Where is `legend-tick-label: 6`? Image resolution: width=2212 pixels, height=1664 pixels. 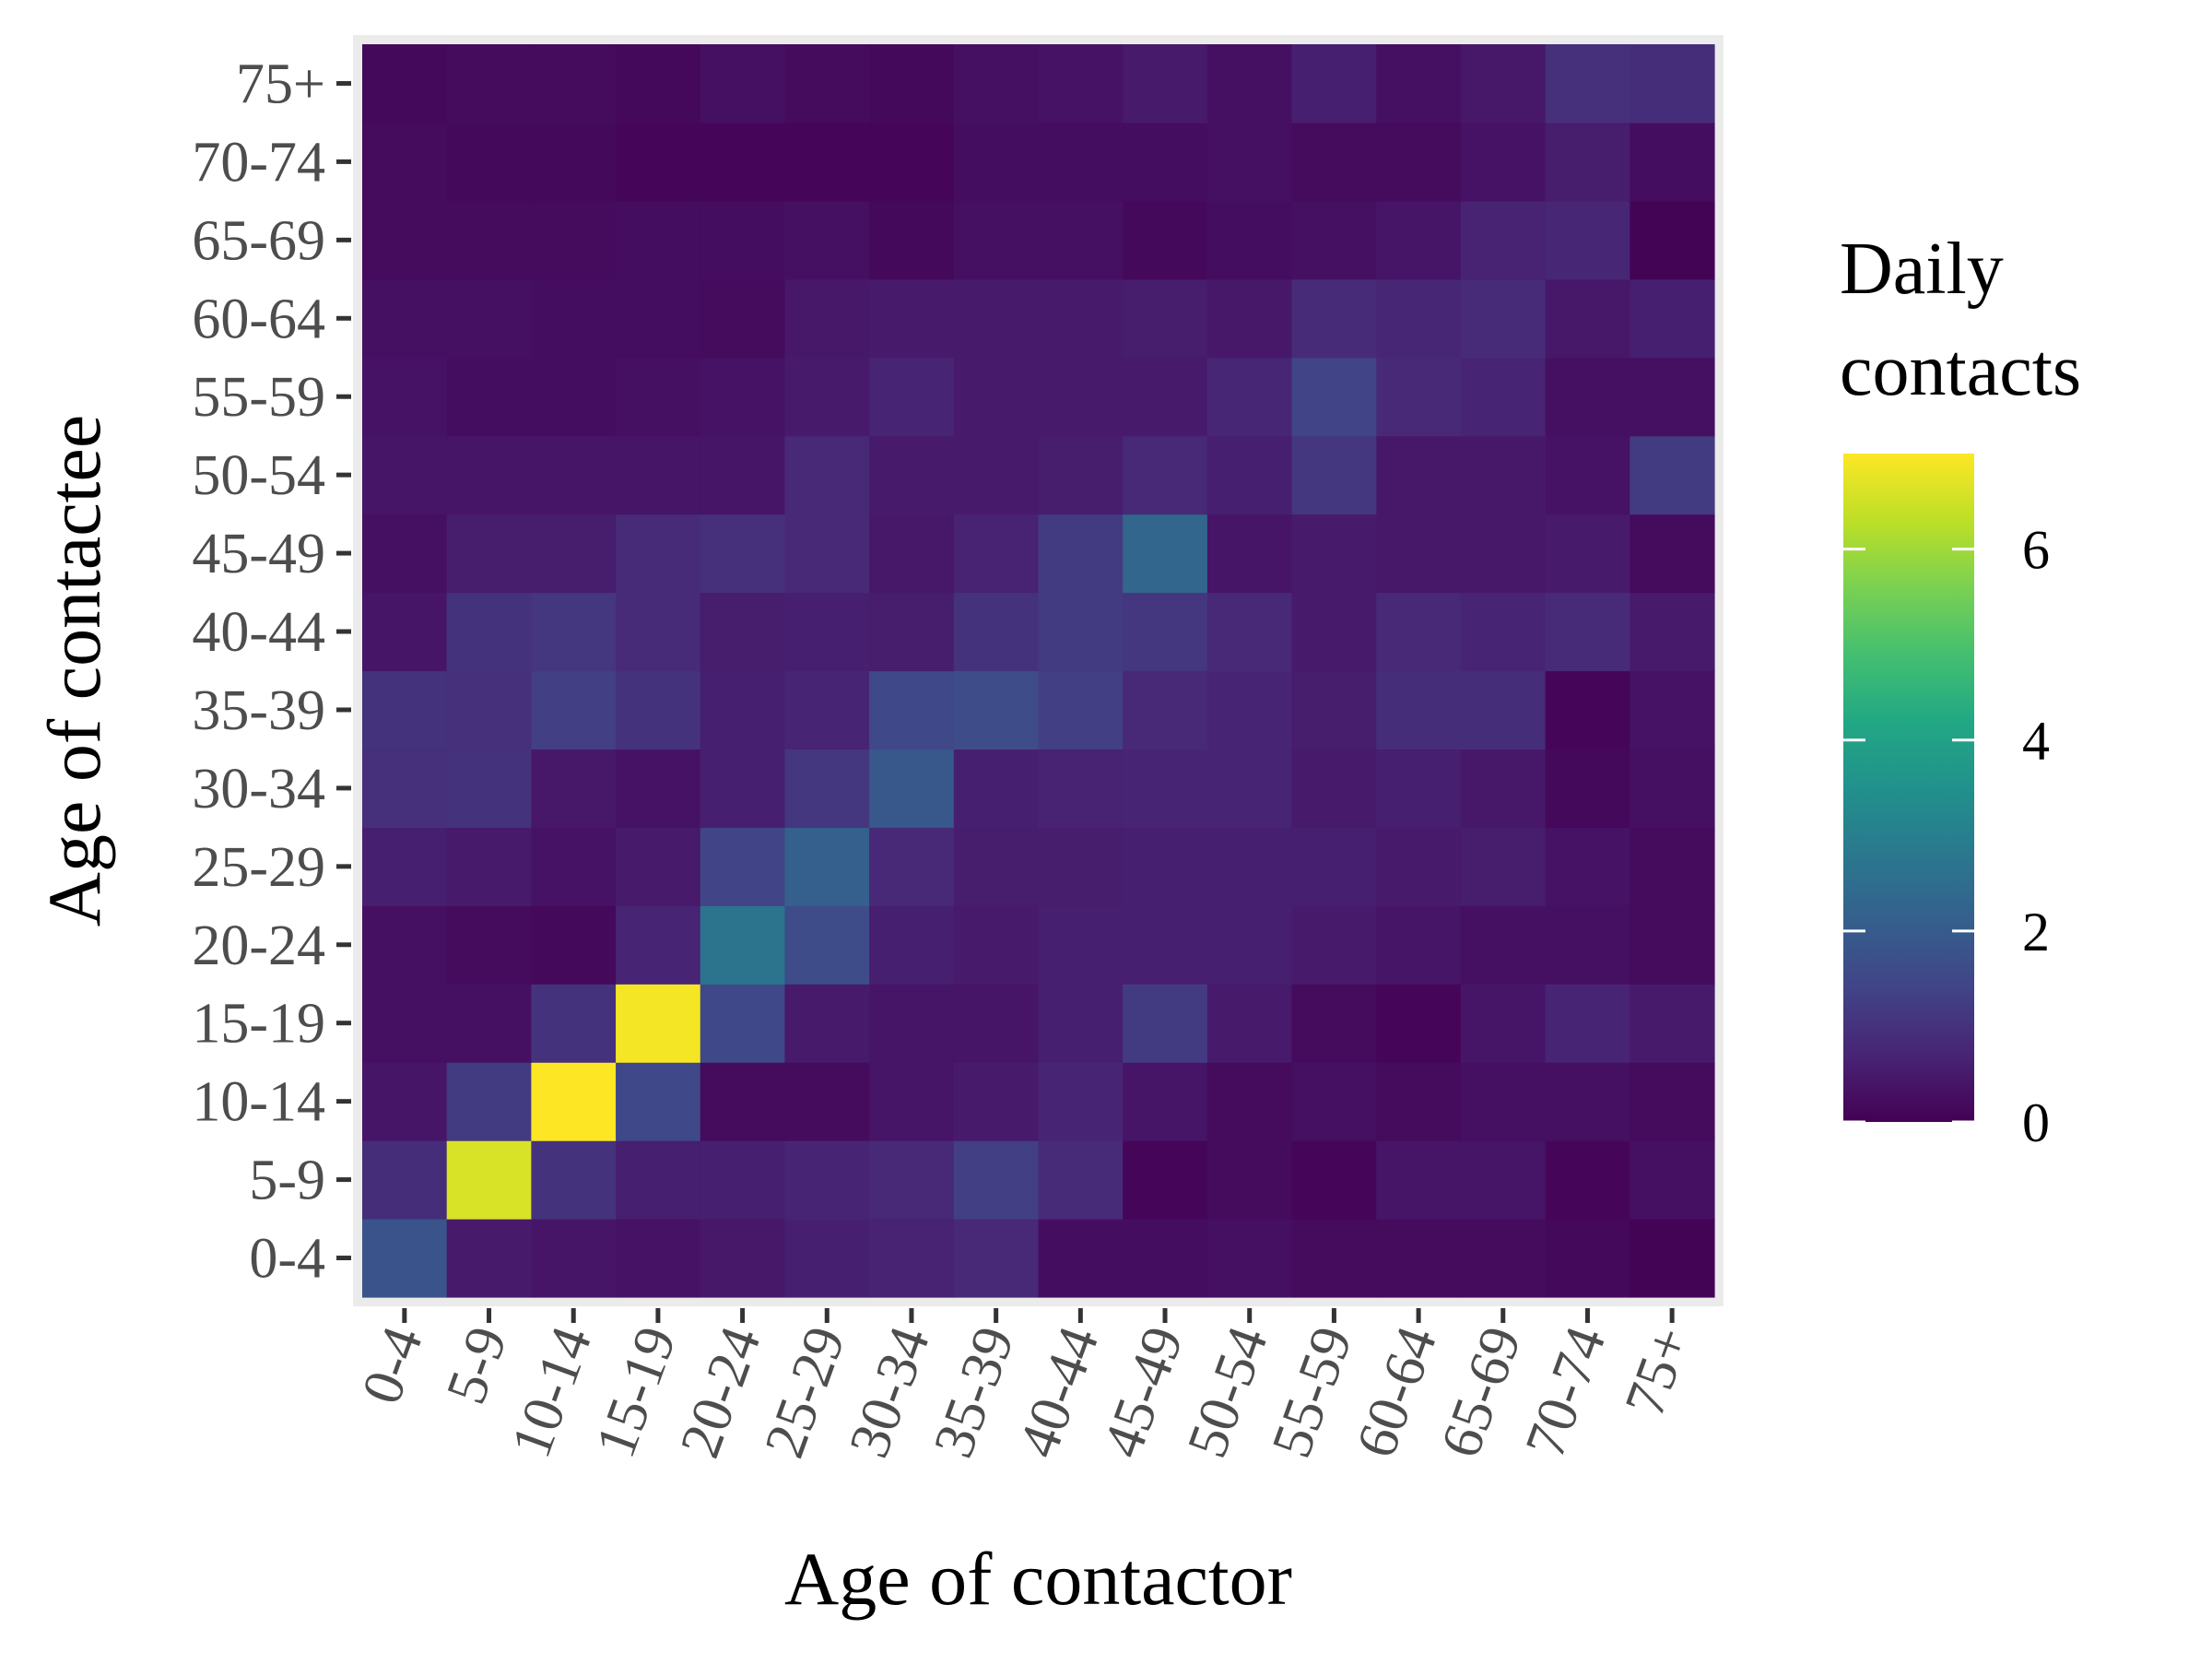
legend-tick-label: 6 is located at coordinates (2036, 550).